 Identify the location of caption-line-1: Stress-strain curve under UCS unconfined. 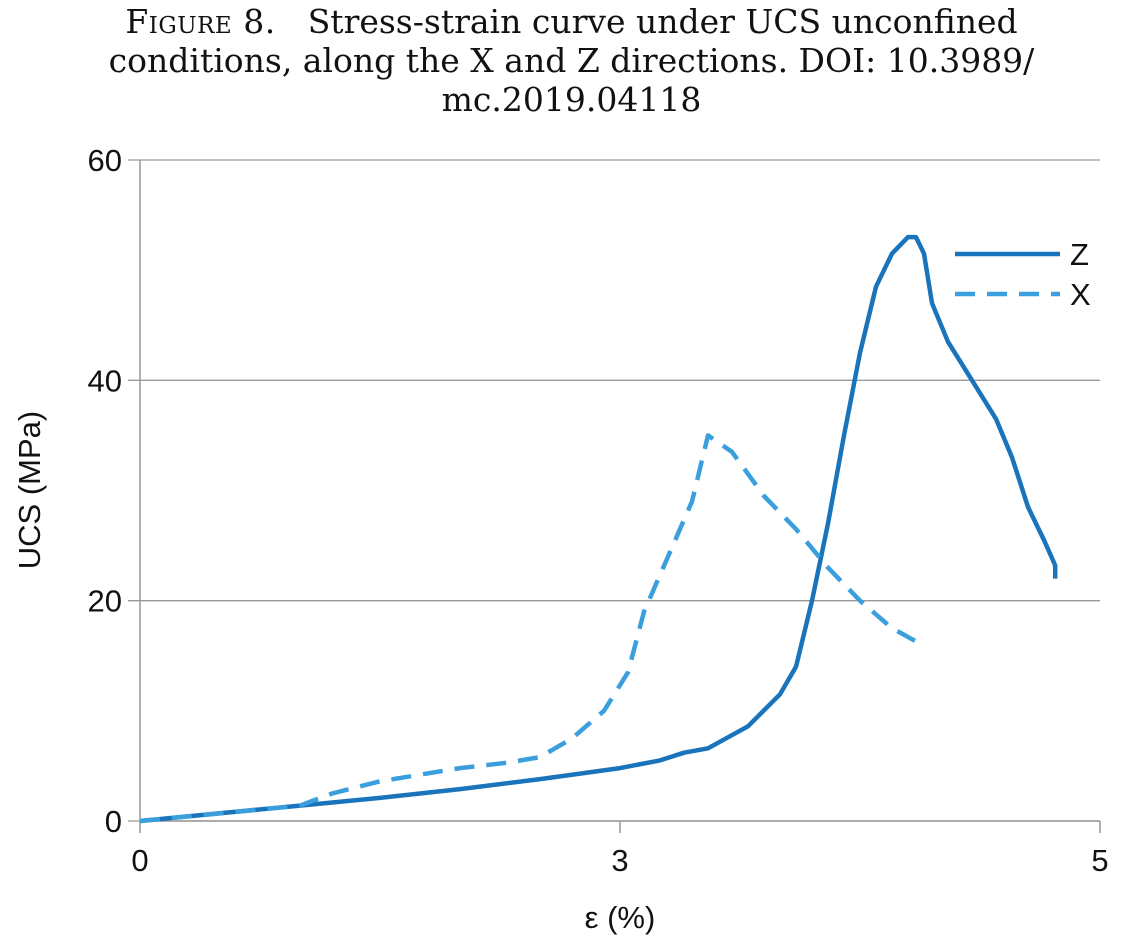
(662, 21).